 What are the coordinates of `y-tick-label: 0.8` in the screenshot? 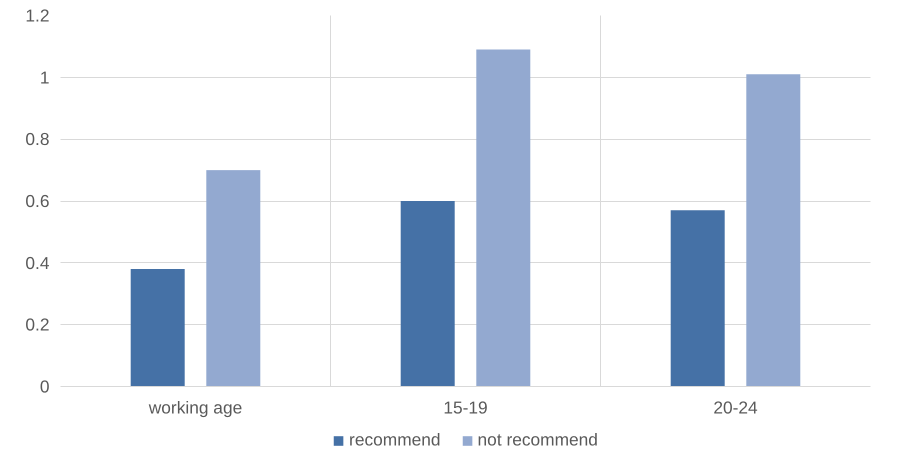 It's located at (37, 139).